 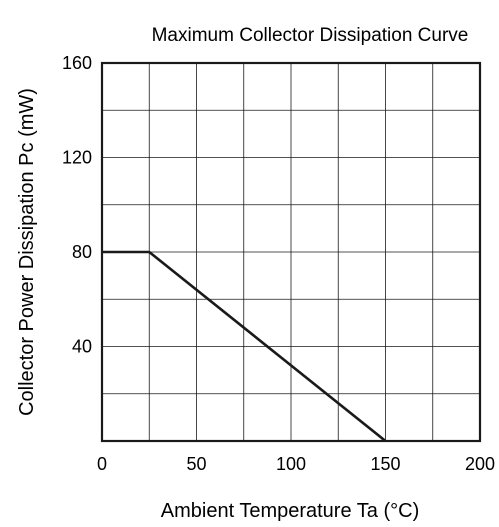 I want to click on x-tick-label: 0, so click(x=102, y=464).